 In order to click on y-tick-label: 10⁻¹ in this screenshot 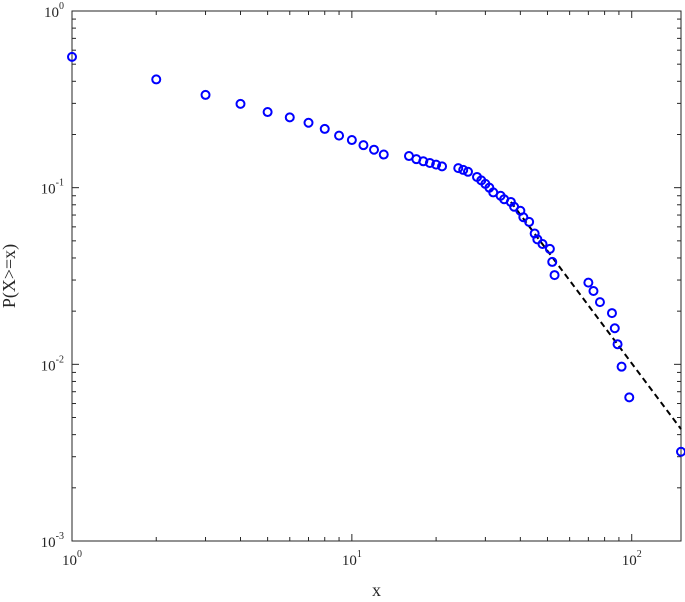, I will do `click(52, 188)`.